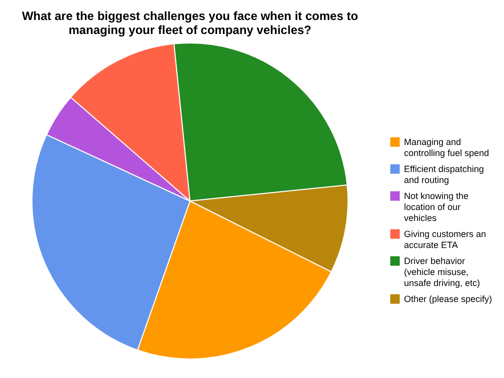 Image resolution: width=504 pixels, height=378 pixels. I want to click on legend-label: Driver behavior (vehicle misuse, unsafe driving, etc), so click(442, 272).